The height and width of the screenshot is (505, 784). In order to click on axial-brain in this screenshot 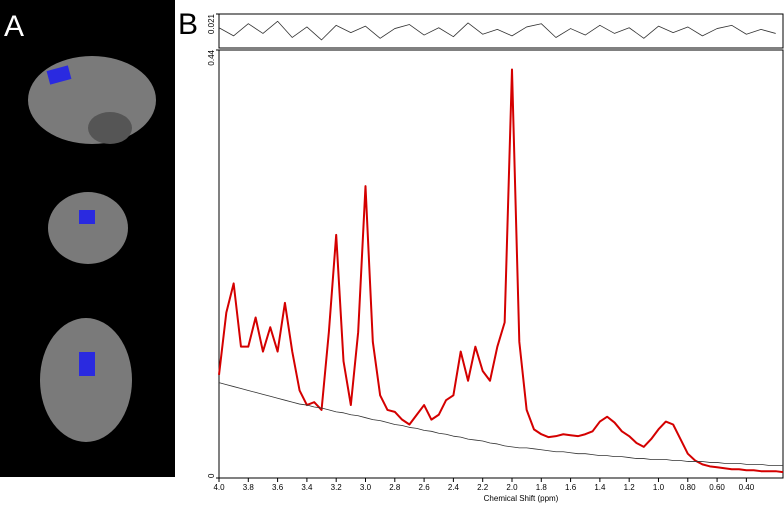, I will do `click(86, 380)`.